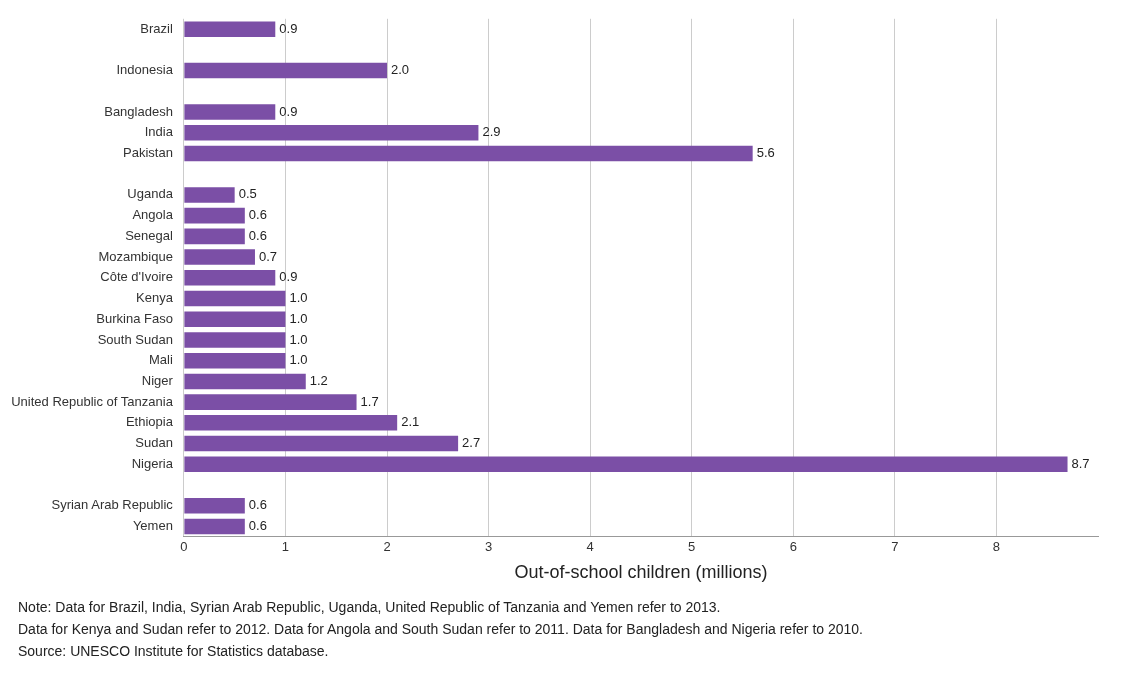 The width and height of the screenshot is (1144, 686). What do you see at coordinates (285, 547) in the screenshot?
I see `x-tick-label: 1` at bounding box center [285, 547].